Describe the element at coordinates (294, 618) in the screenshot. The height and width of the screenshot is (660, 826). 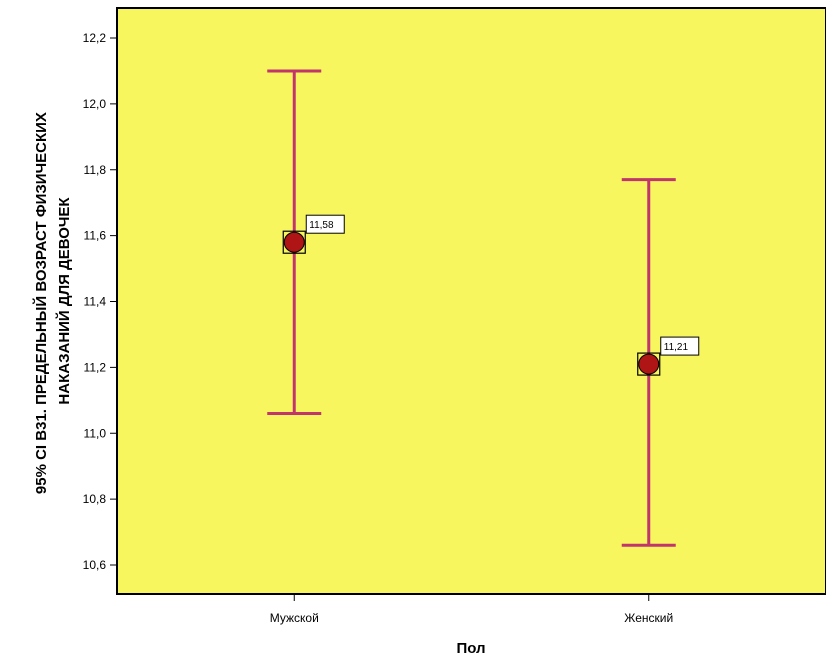
I see `x-tick-label: Мужской` at that location.